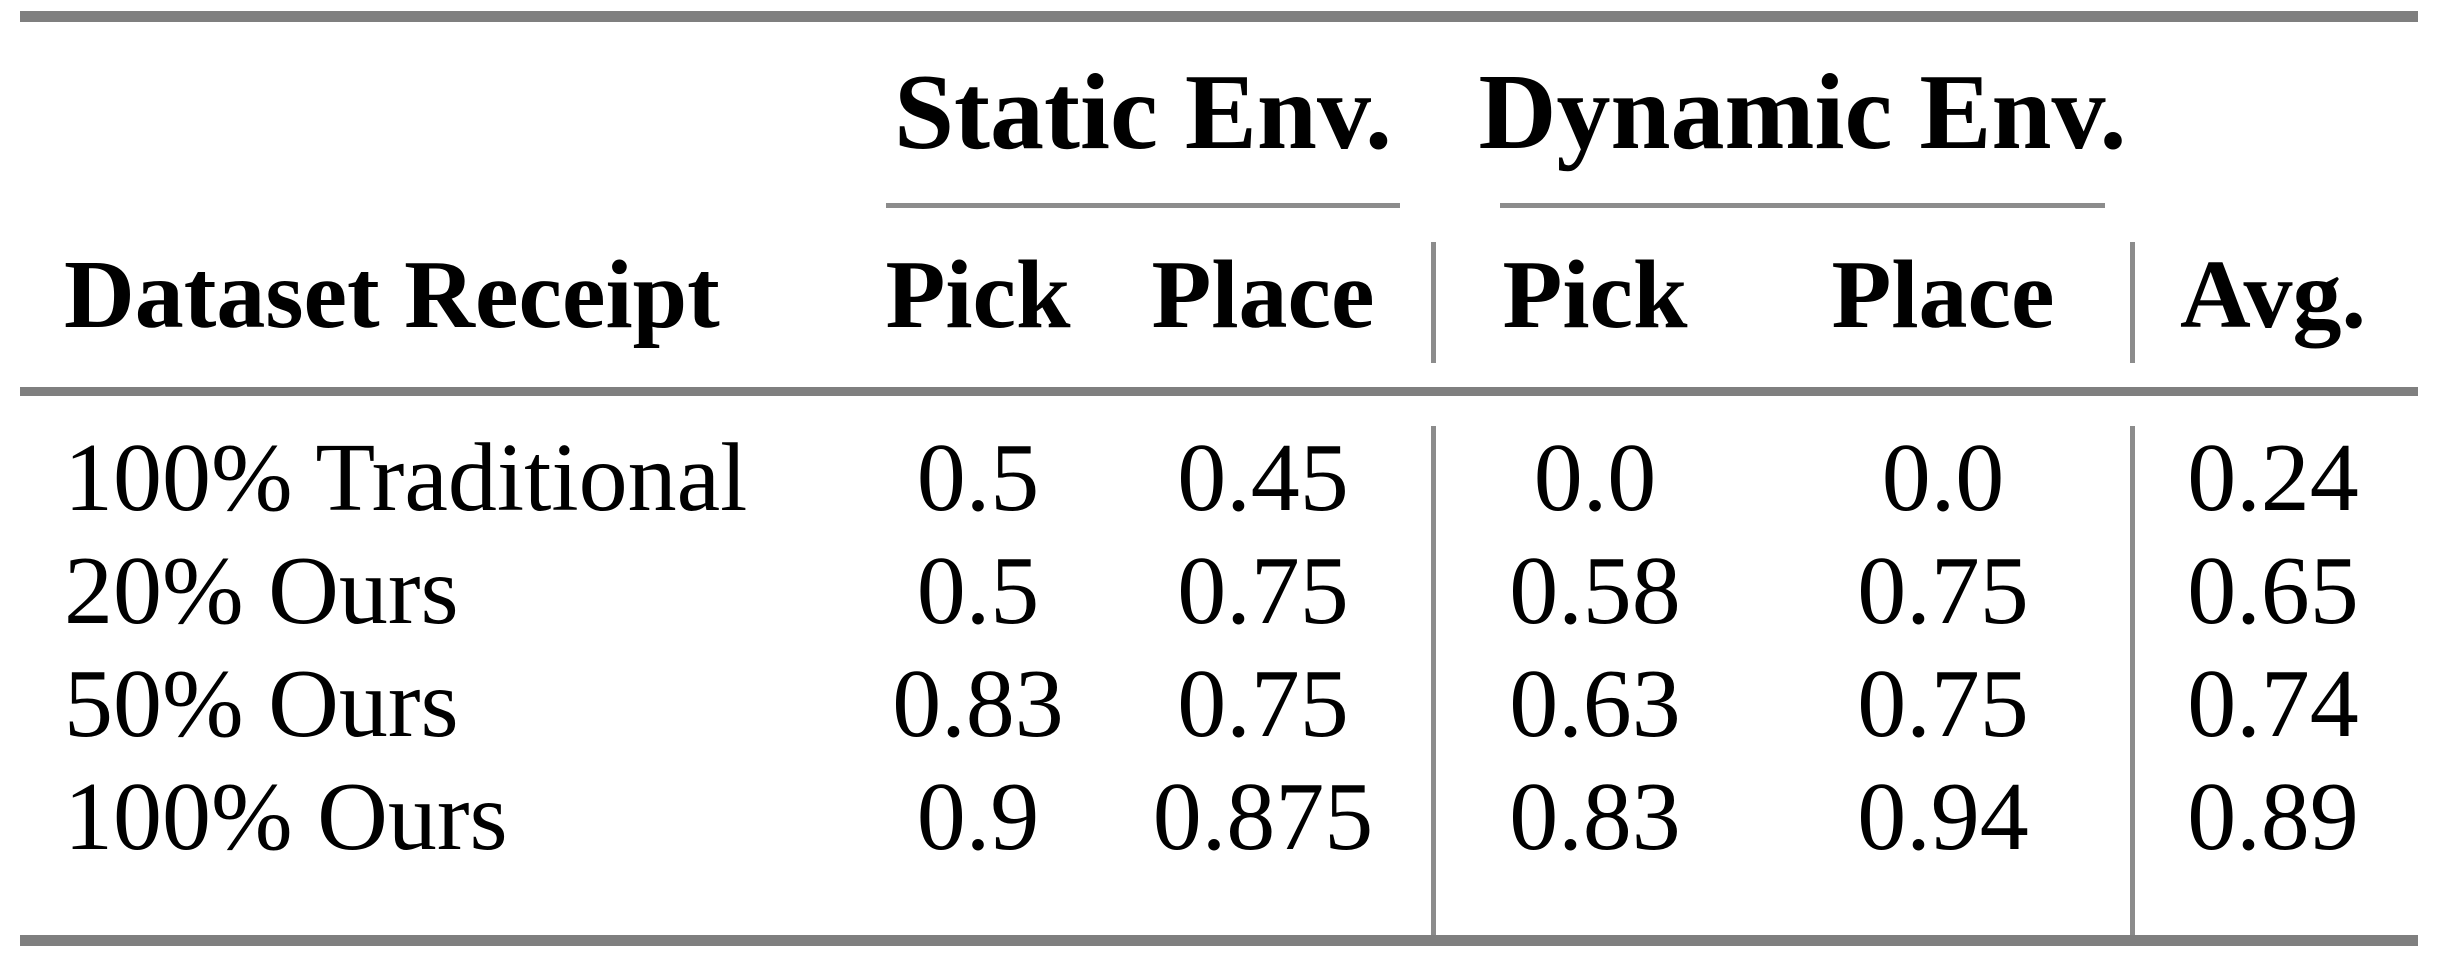 The width and height of the screenshot is (2440, 966). I want to click on cmidrule-dynamic-env, so click(1802, 205).